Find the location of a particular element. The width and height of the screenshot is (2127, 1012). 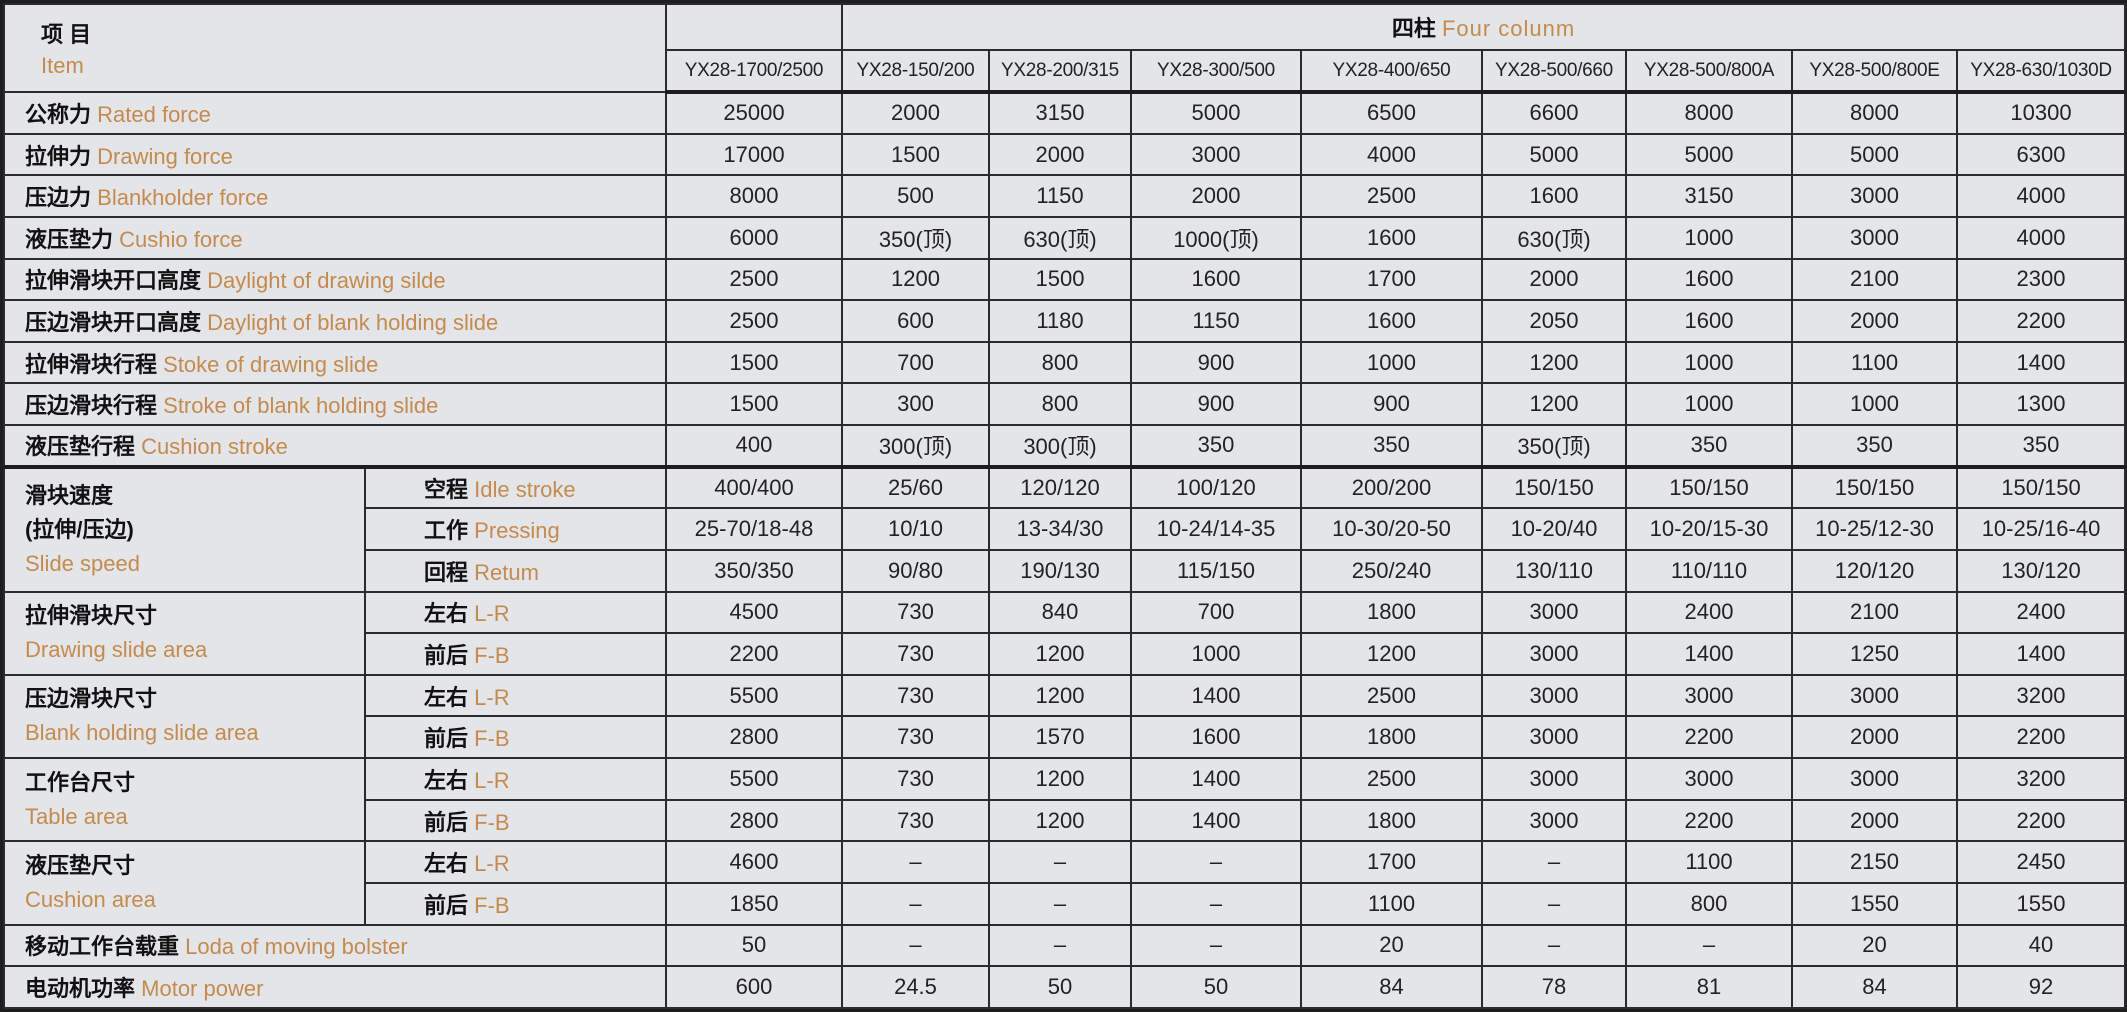

value-cell: 10/10 is located at coordinates (915, 529).